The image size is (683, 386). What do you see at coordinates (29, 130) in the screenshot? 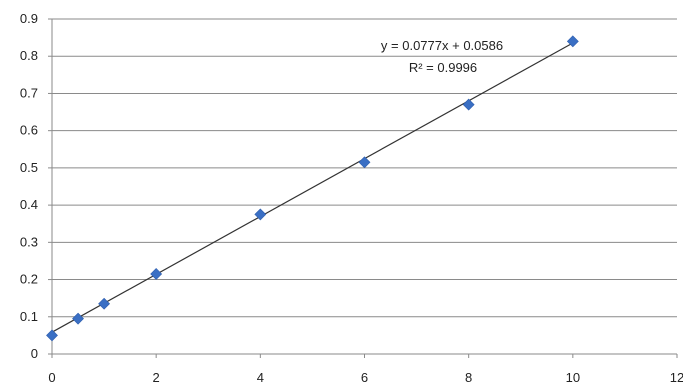
I see `y-tick-label: 0.6` at bounding box center [29, 130].